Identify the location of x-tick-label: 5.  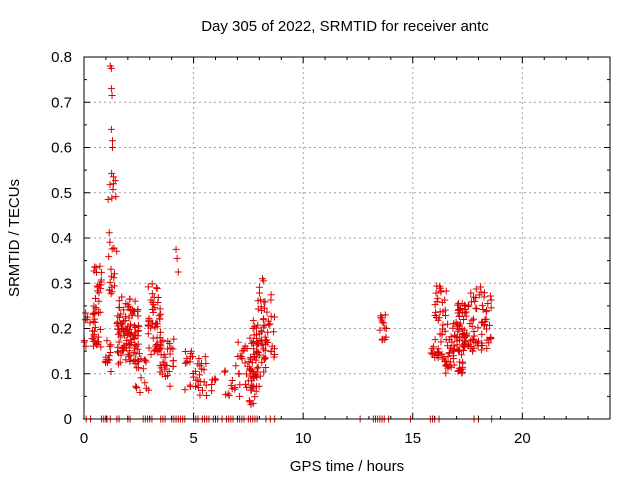
(193, 438).